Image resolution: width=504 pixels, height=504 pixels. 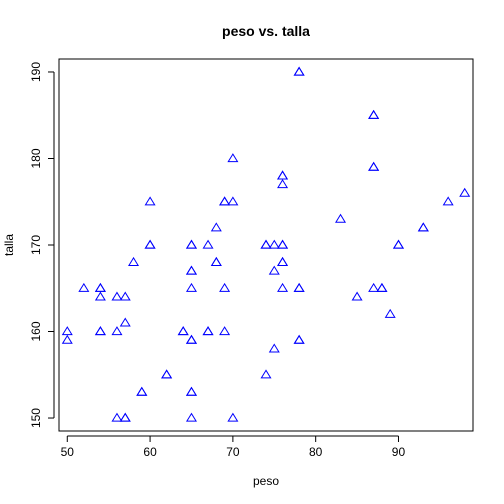 What do you see at coordinates (36, 331) in the screenshot?
I see `y-tick-label: 160` at bounding box center [36, 331].